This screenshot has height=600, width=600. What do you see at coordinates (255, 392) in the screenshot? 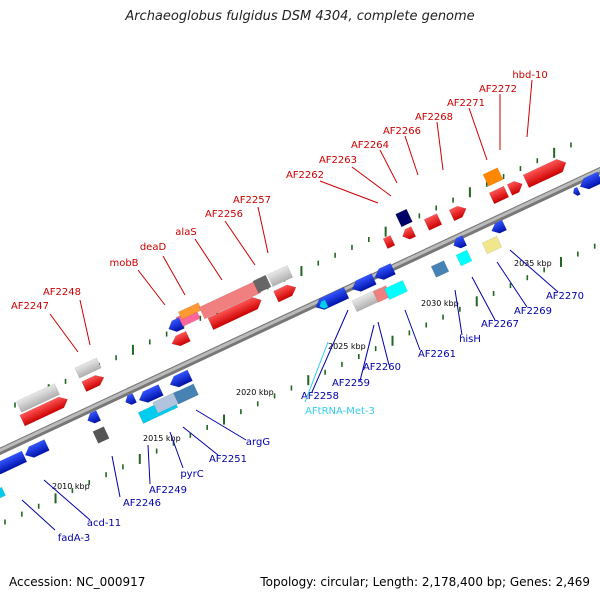
I see `kbp-label: 2020 kbp` at bounding box center [255, 392].